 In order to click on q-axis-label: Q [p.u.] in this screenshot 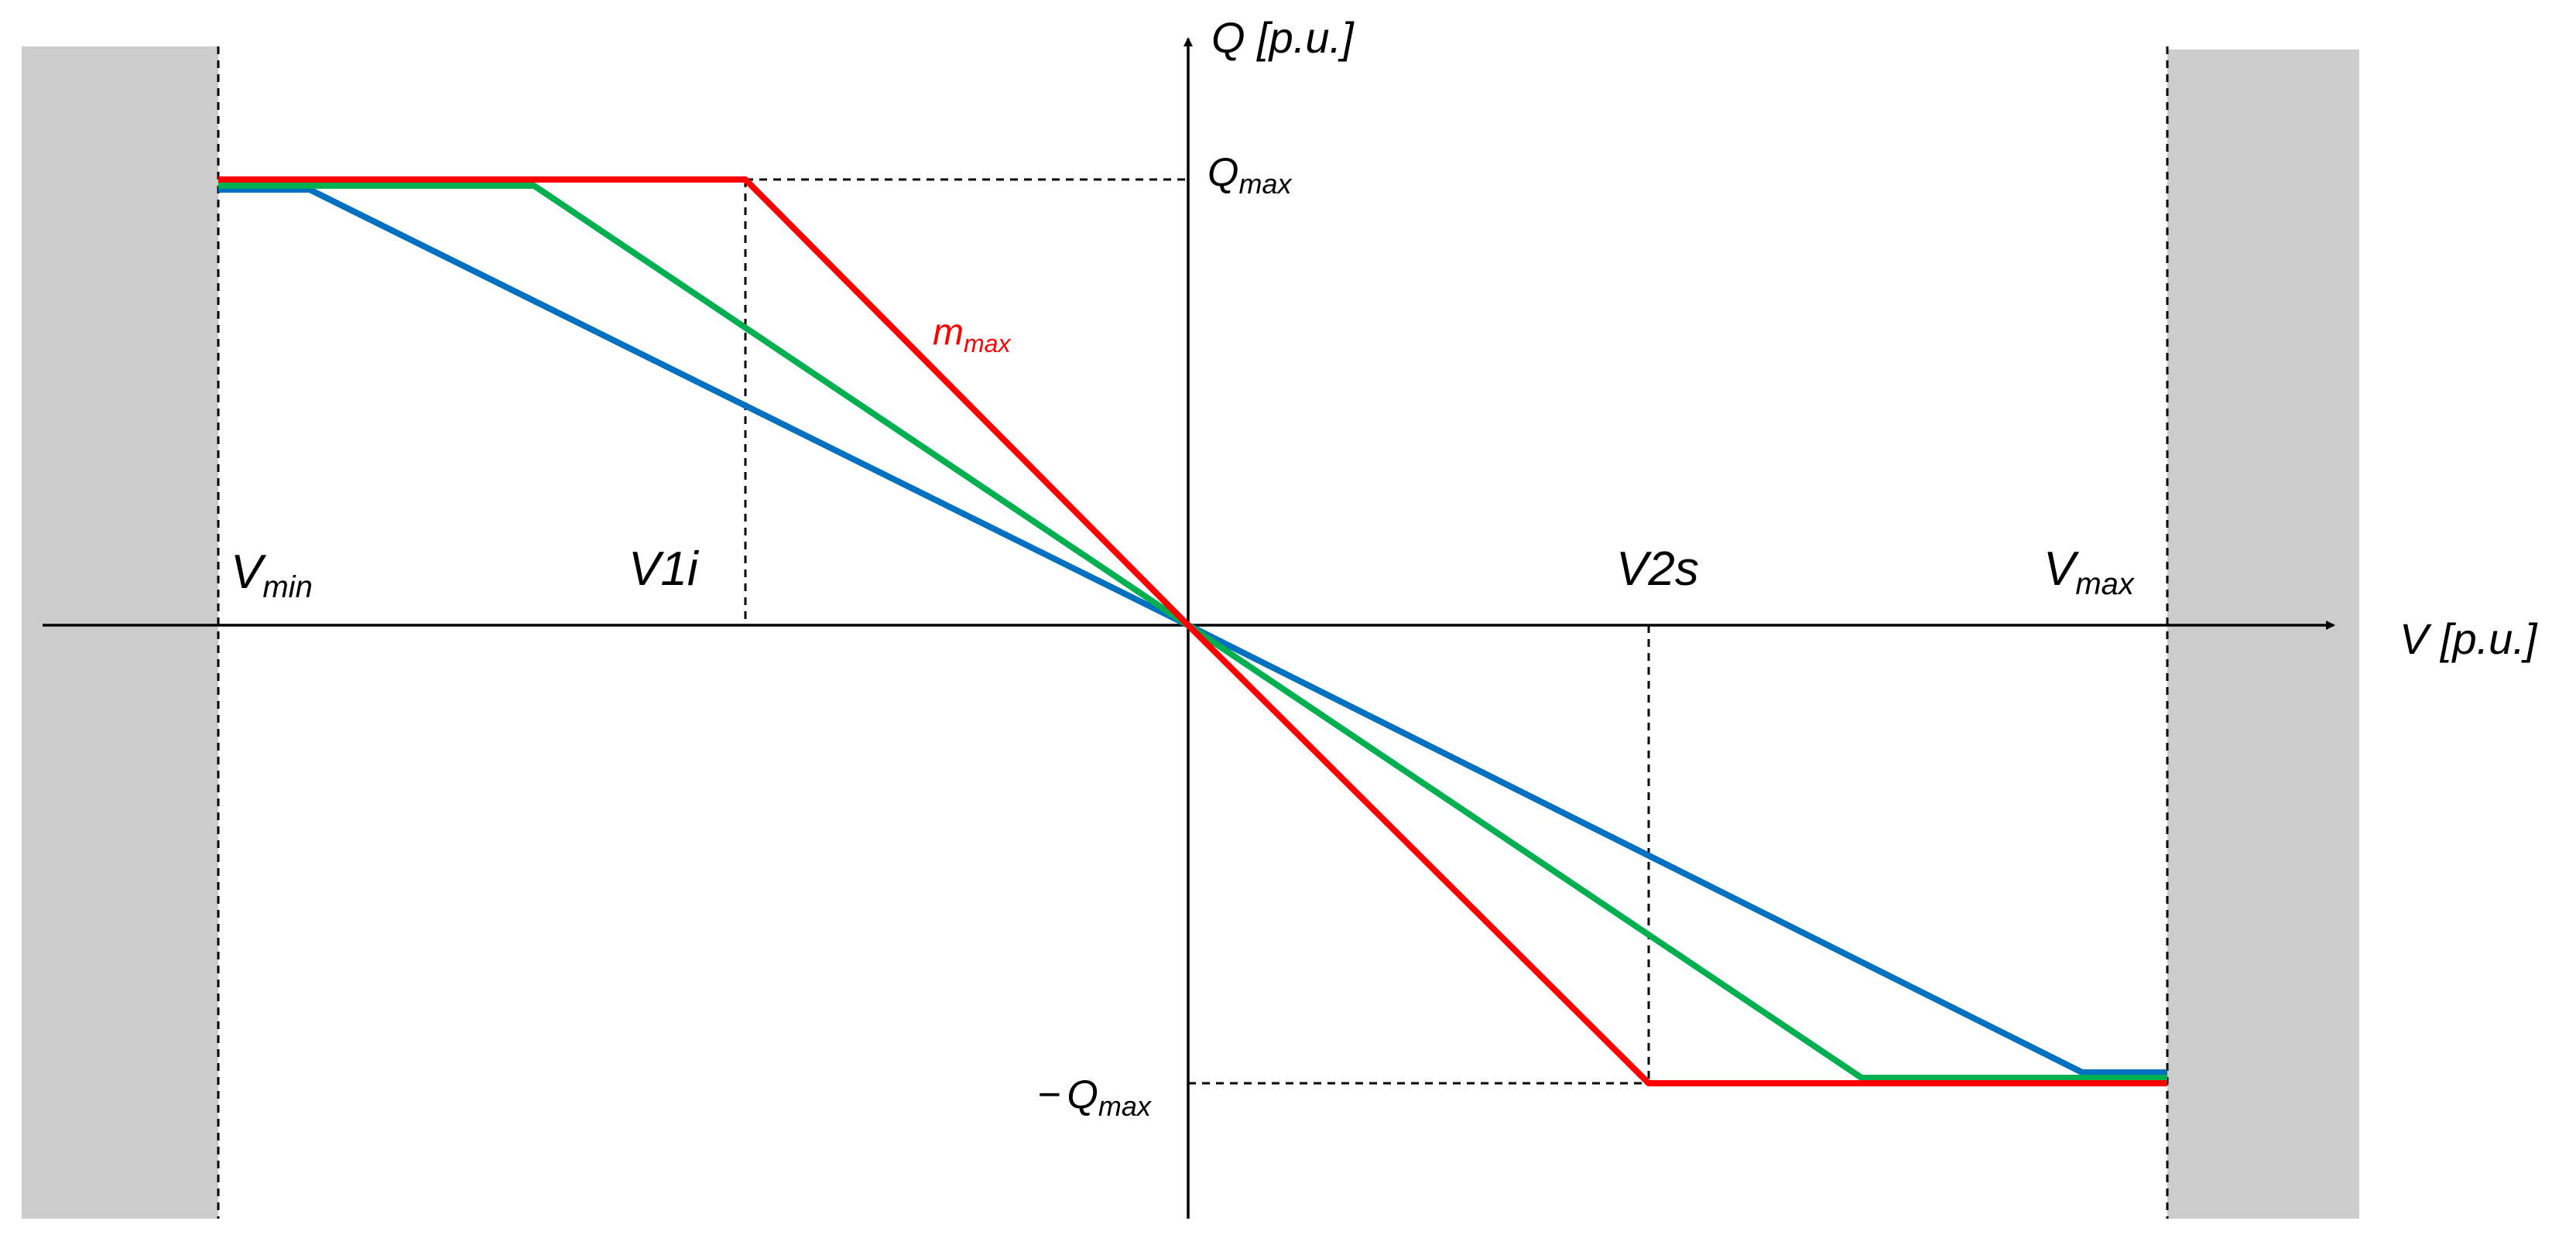, I will do `click(1283, 37)`.